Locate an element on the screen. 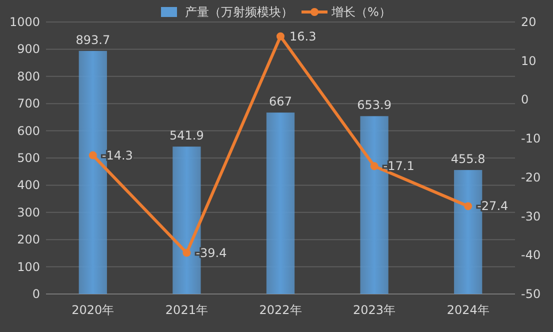 The width and height of the screenshot is (553, 332). y-tick-label: 500 is located at coordinates (28, 158).